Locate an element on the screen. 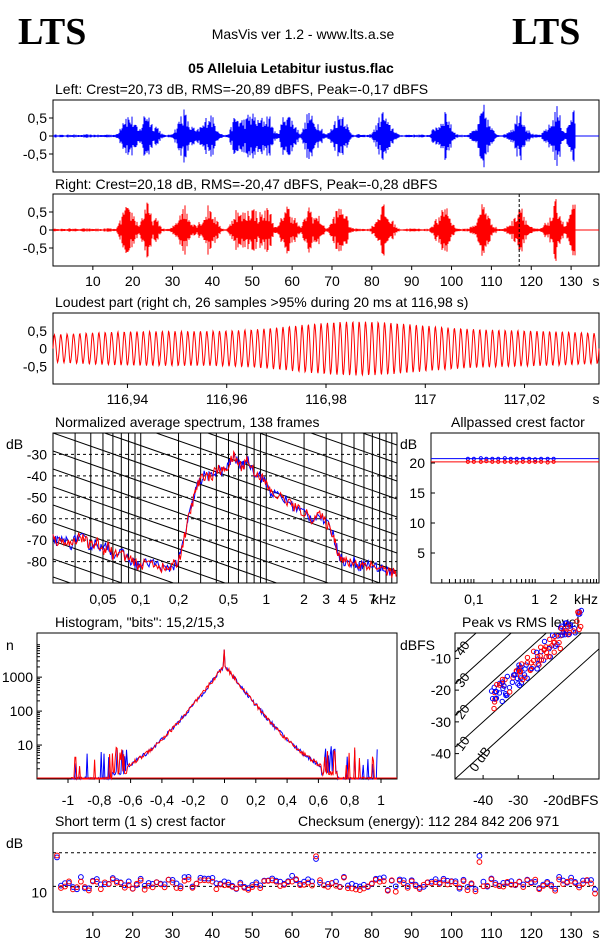 This screenshot has width=606, height=946. histogram-frame is located at coordinates (217, 706).